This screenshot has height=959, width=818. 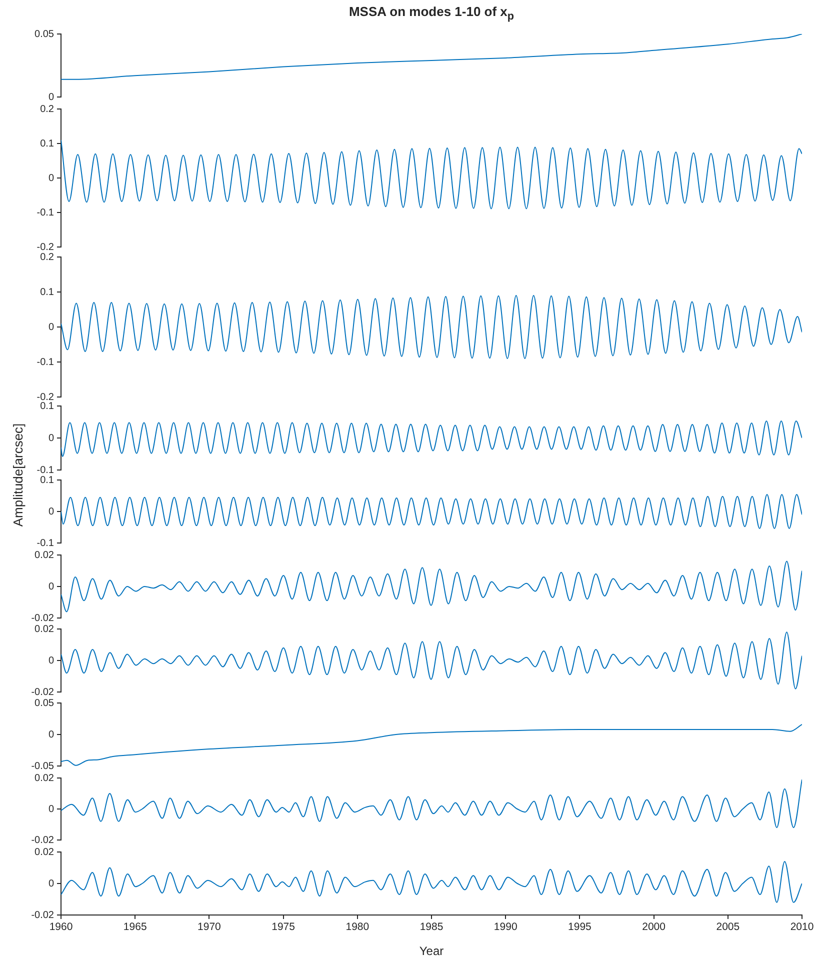 What do you see at coordinates (42, 766) in the screenshot?
I see `y-tick-label: -0.05` at bounding box center [42, 766].